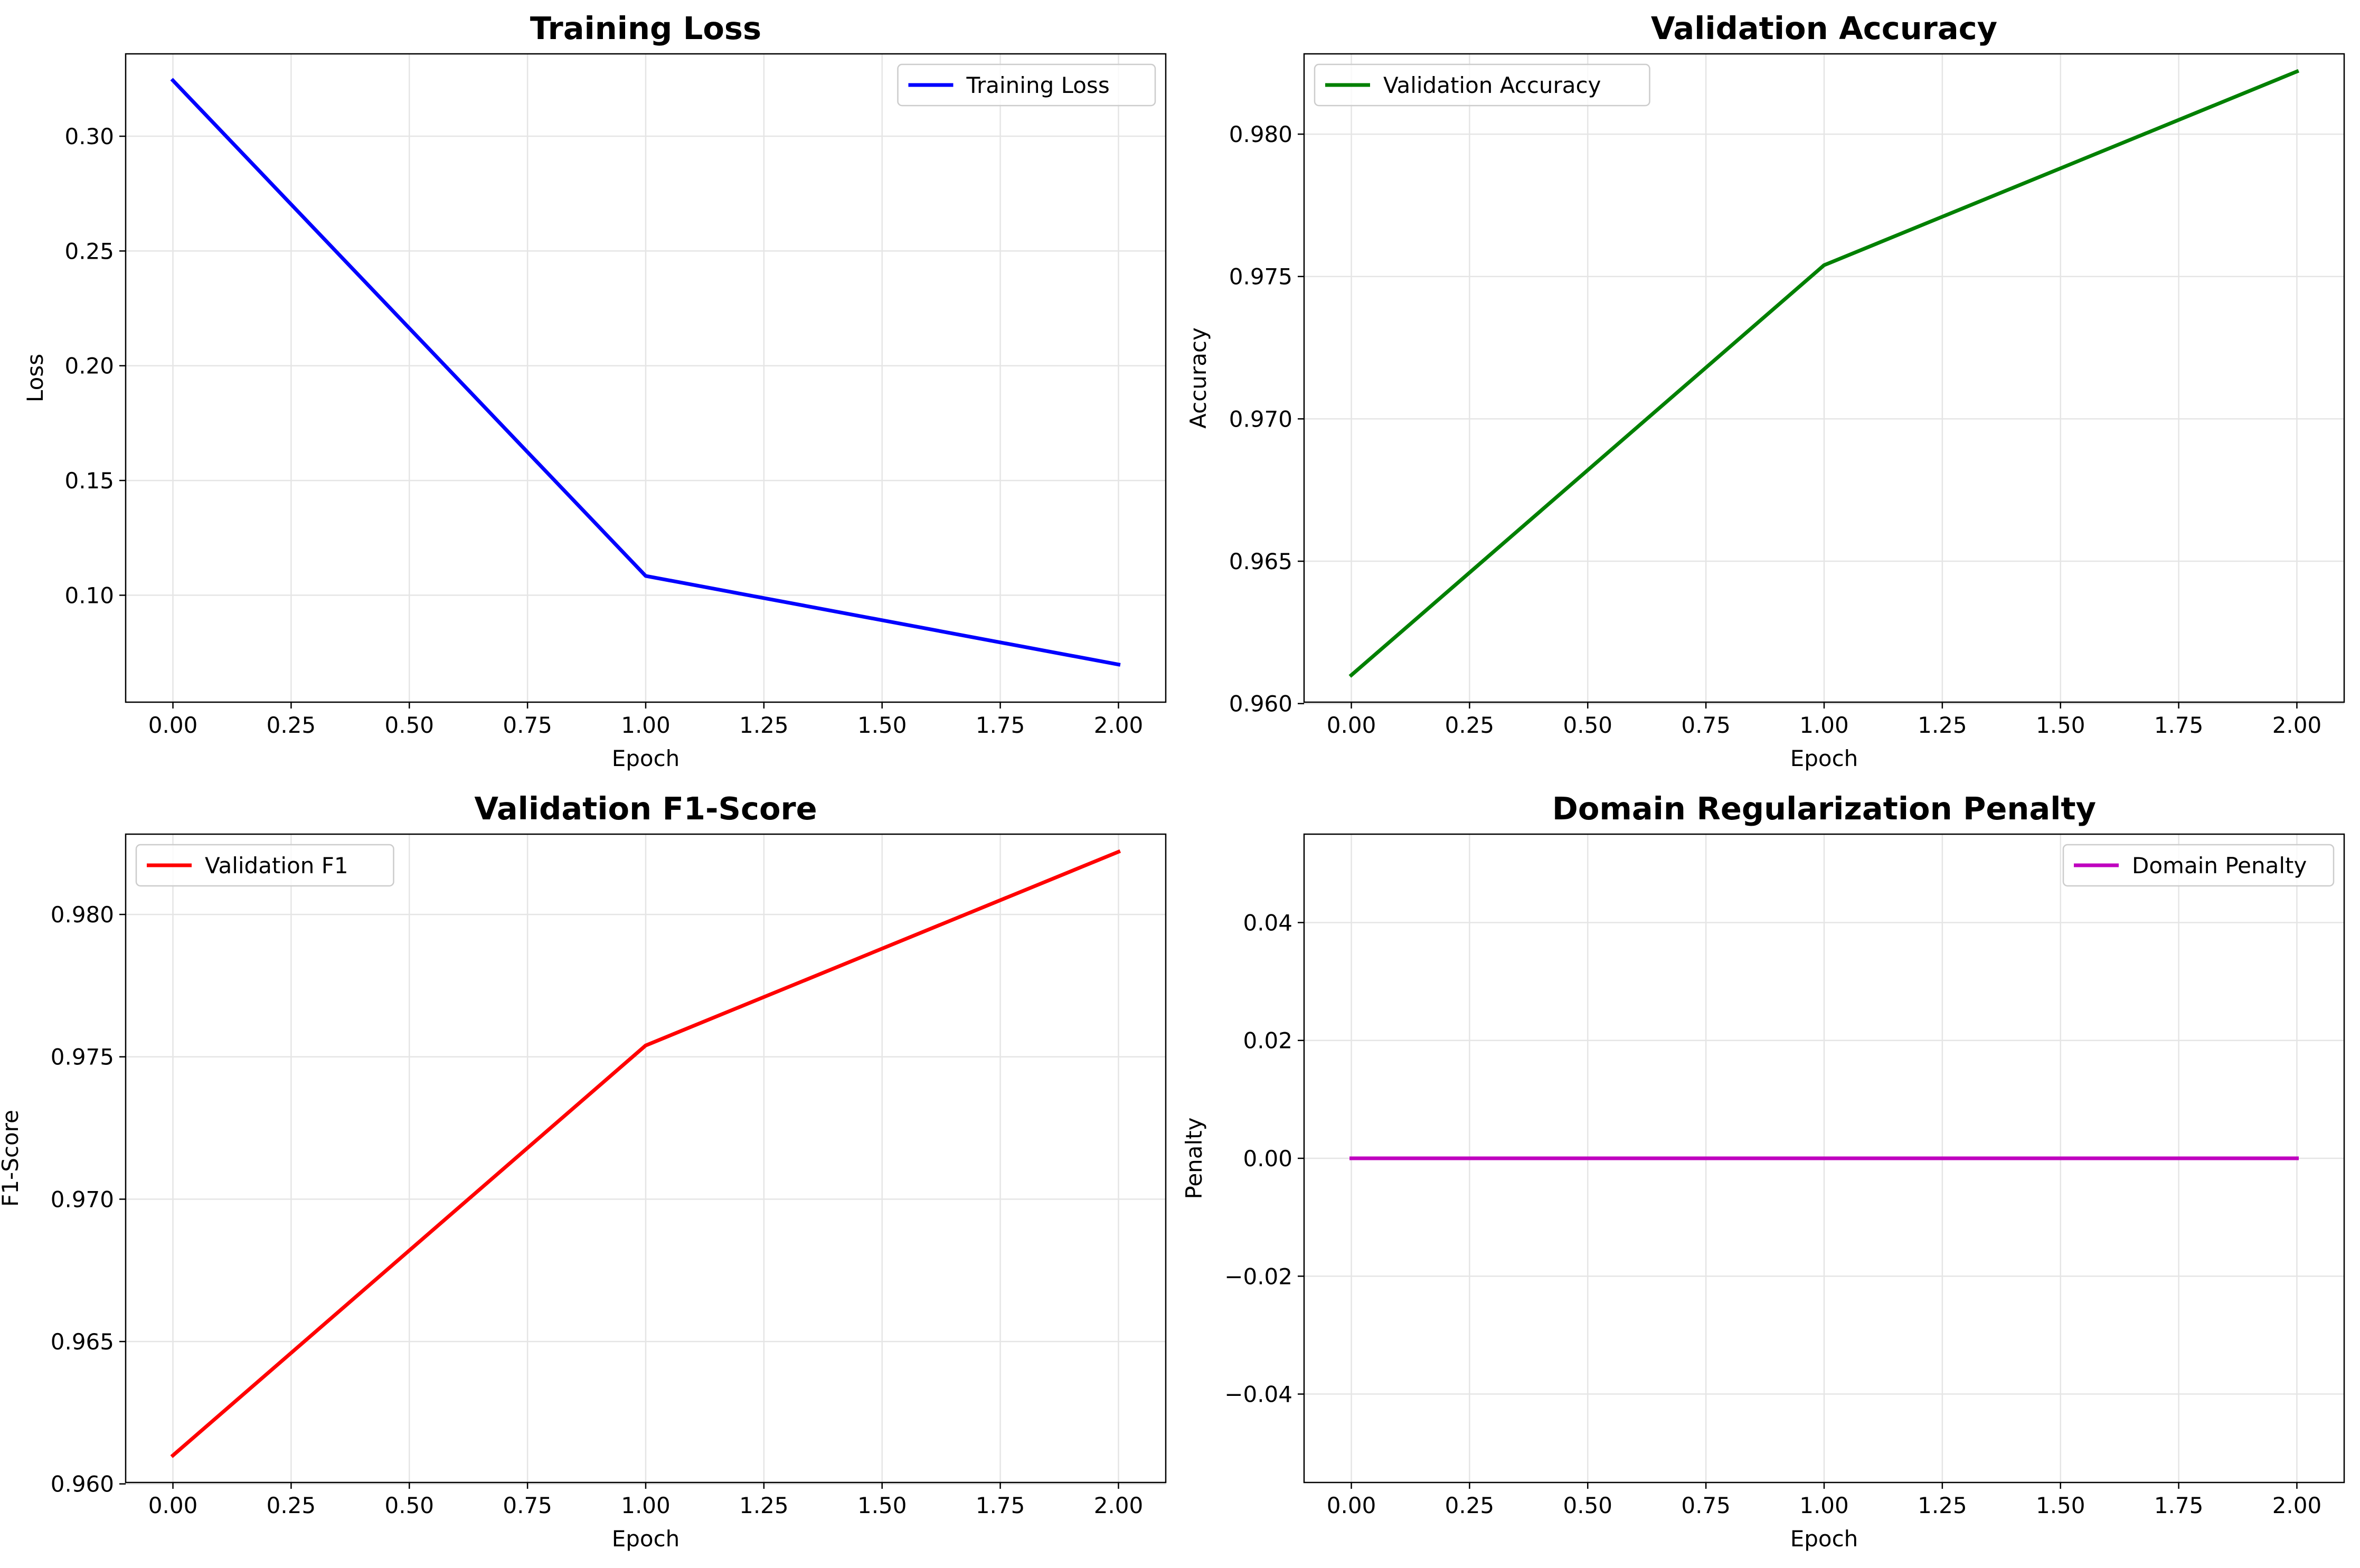 Image resolution: width=2360 pixels, height=1568 pixels. What do you see at coordinates (1198, 378) in the screenshot?
I see `y-axis-label: Accuracy` at bounding box center [1198, 378].